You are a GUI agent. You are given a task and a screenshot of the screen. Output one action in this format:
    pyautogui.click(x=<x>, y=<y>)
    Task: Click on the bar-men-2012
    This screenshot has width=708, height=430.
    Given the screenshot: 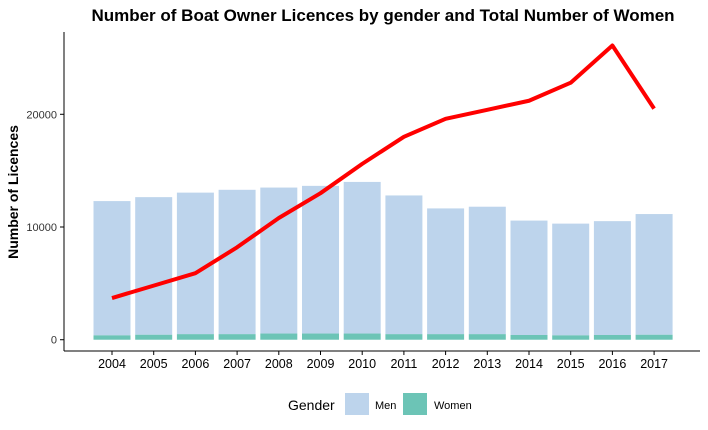 What is the action you would take?
    pyautogui.click(x=446, y=271)
    